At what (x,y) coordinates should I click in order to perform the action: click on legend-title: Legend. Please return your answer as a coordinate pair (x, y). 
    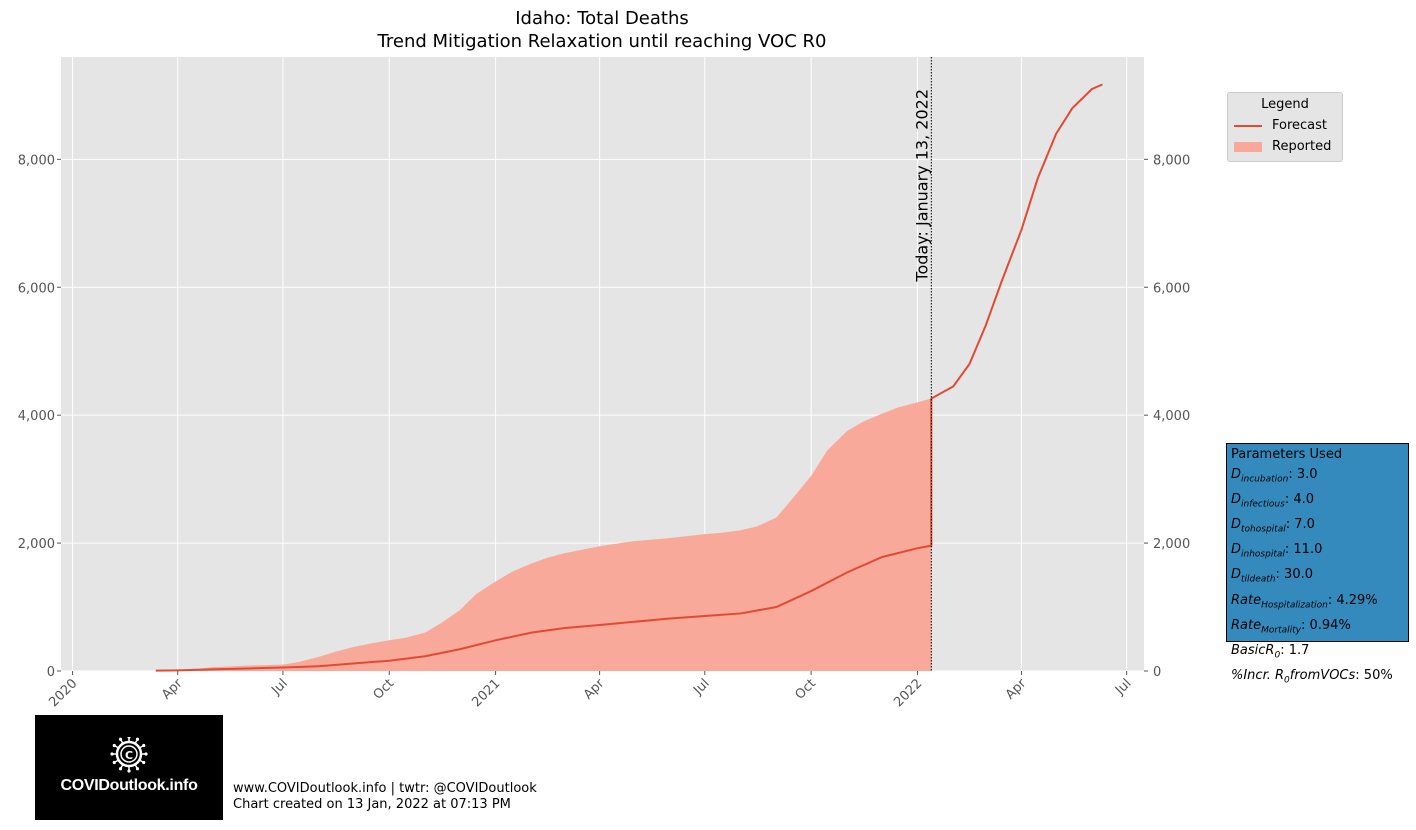
    Looking at the image, I should click on (1285, 104).